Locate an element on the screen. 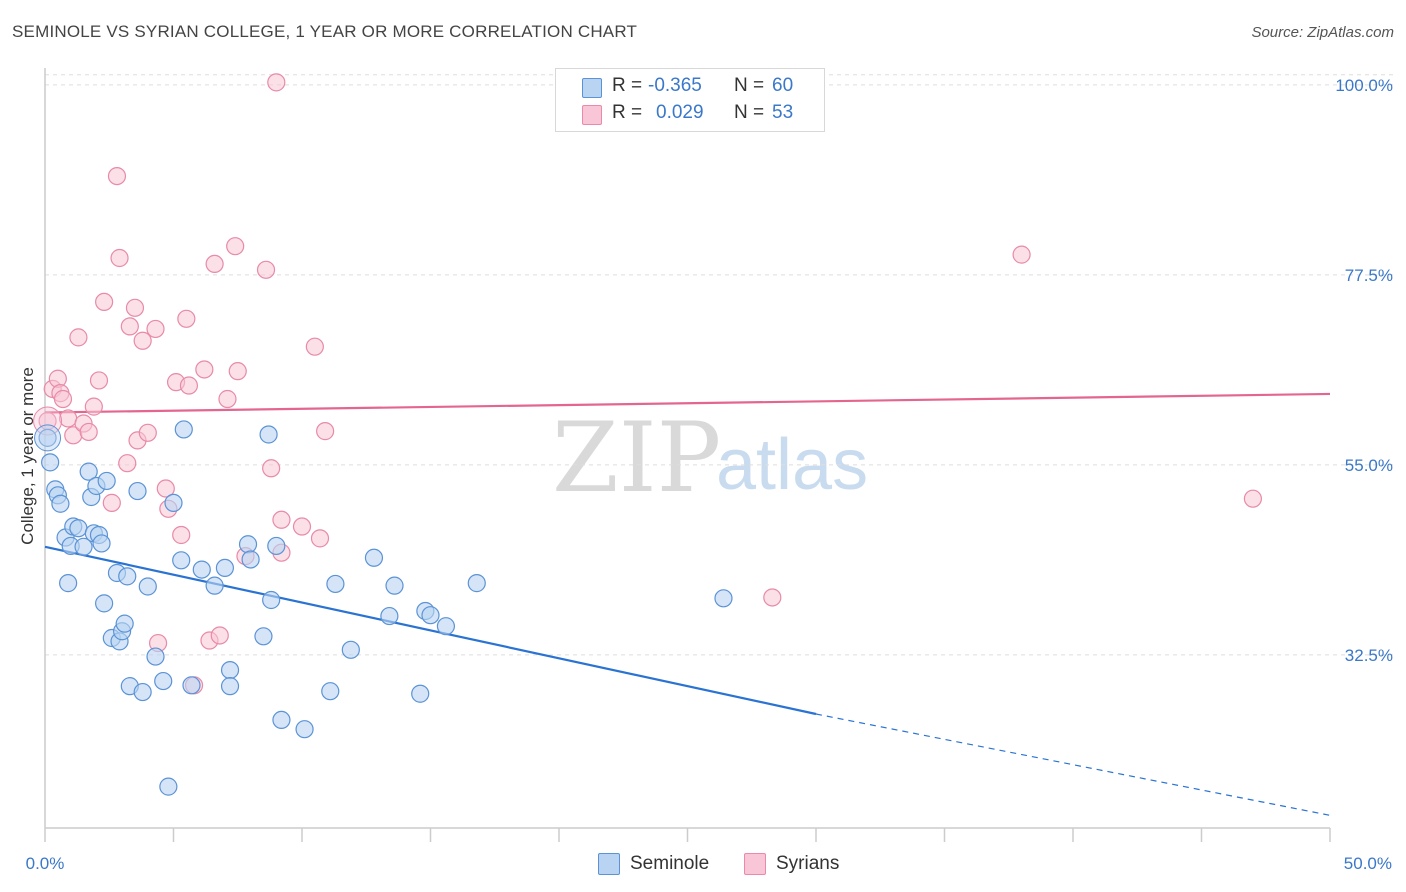  seminole-n-value: 60 is located at coordinates (783, 85).